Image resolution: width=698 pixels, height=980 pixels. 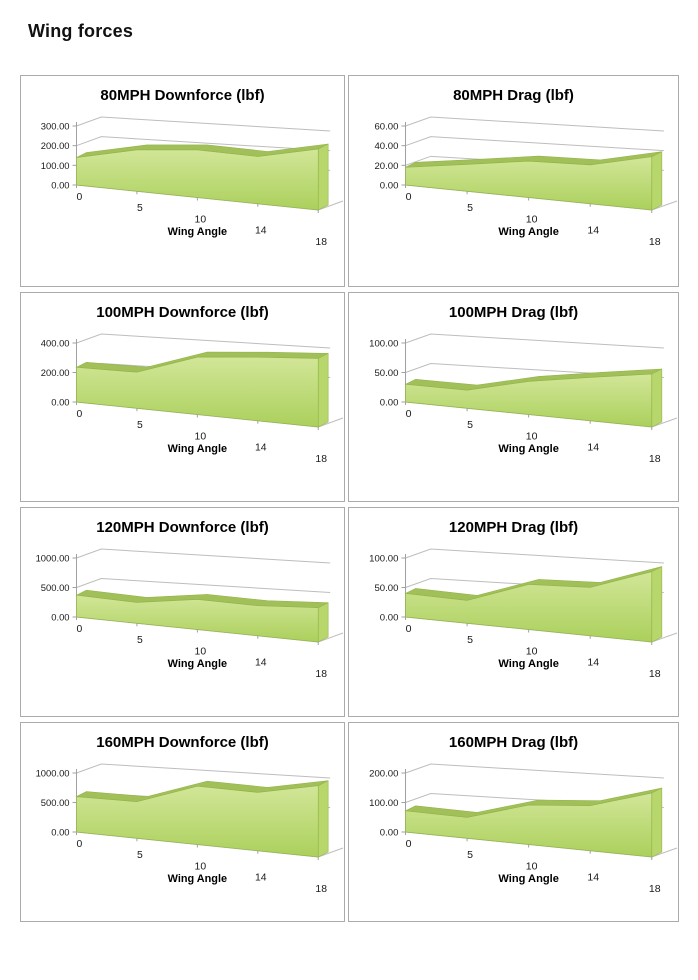 What do you see at coordinates (182, 742) in the screenshot?
I see `chart-title: 160MPH Downforce (lbf)` at bounding box center [182, 742].